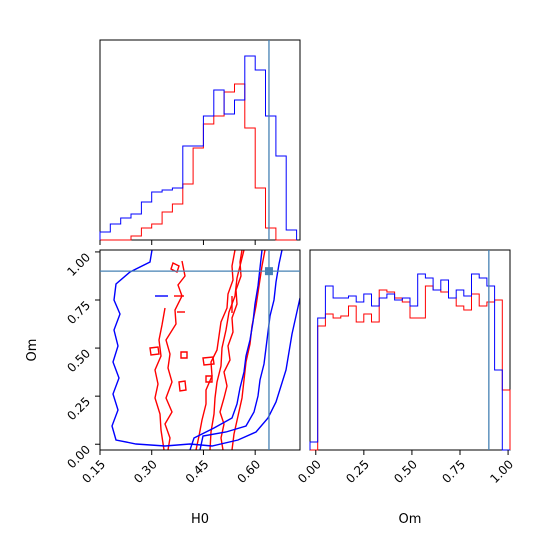  I want to click on truth-marker, so click(268, 271).